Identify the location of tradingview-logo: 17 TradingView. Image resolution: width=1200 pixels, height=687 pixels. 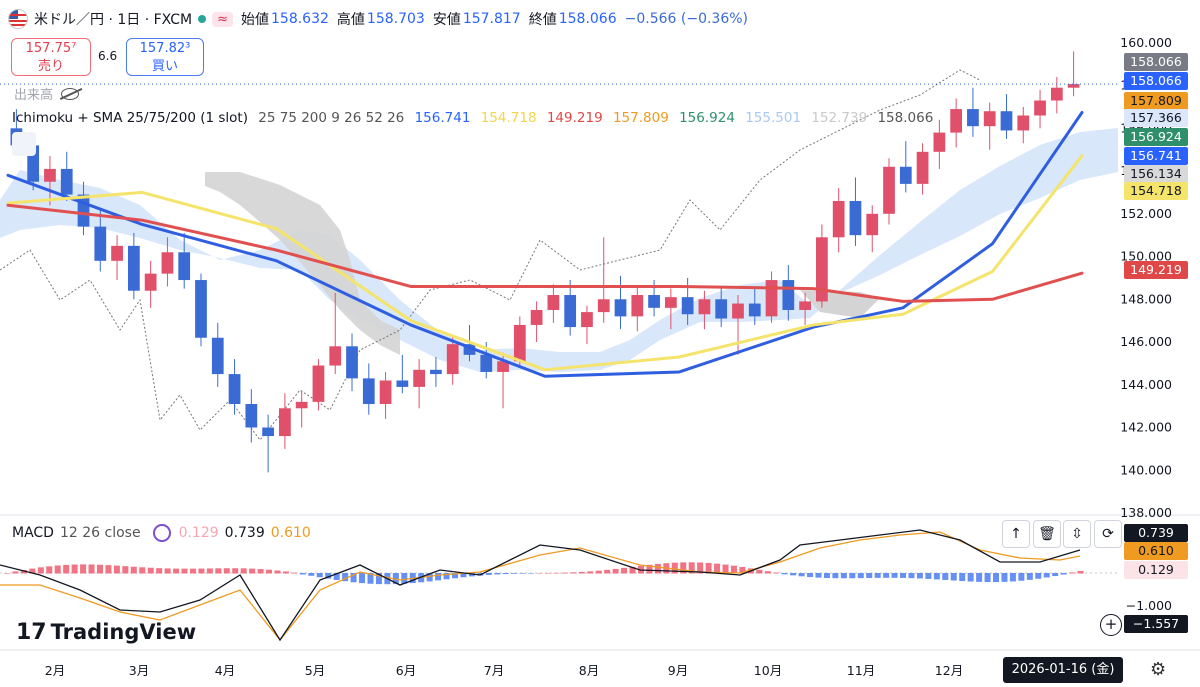
(106, 632).